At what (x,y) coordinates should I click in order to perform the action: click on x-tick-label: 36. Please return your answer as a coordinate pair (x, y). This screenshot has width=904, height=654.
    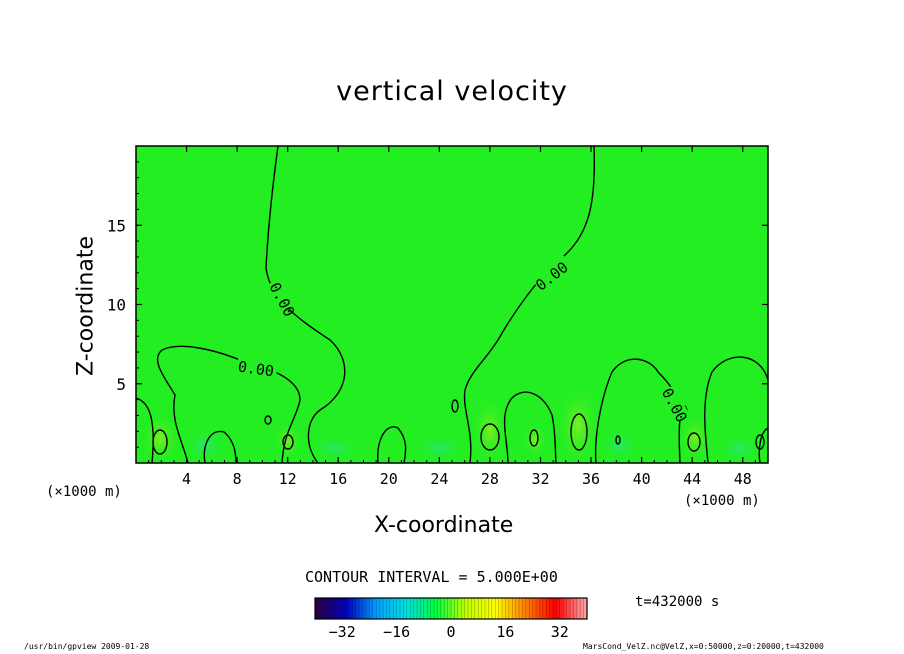
    Looking at the image, I should click on (591, 479).